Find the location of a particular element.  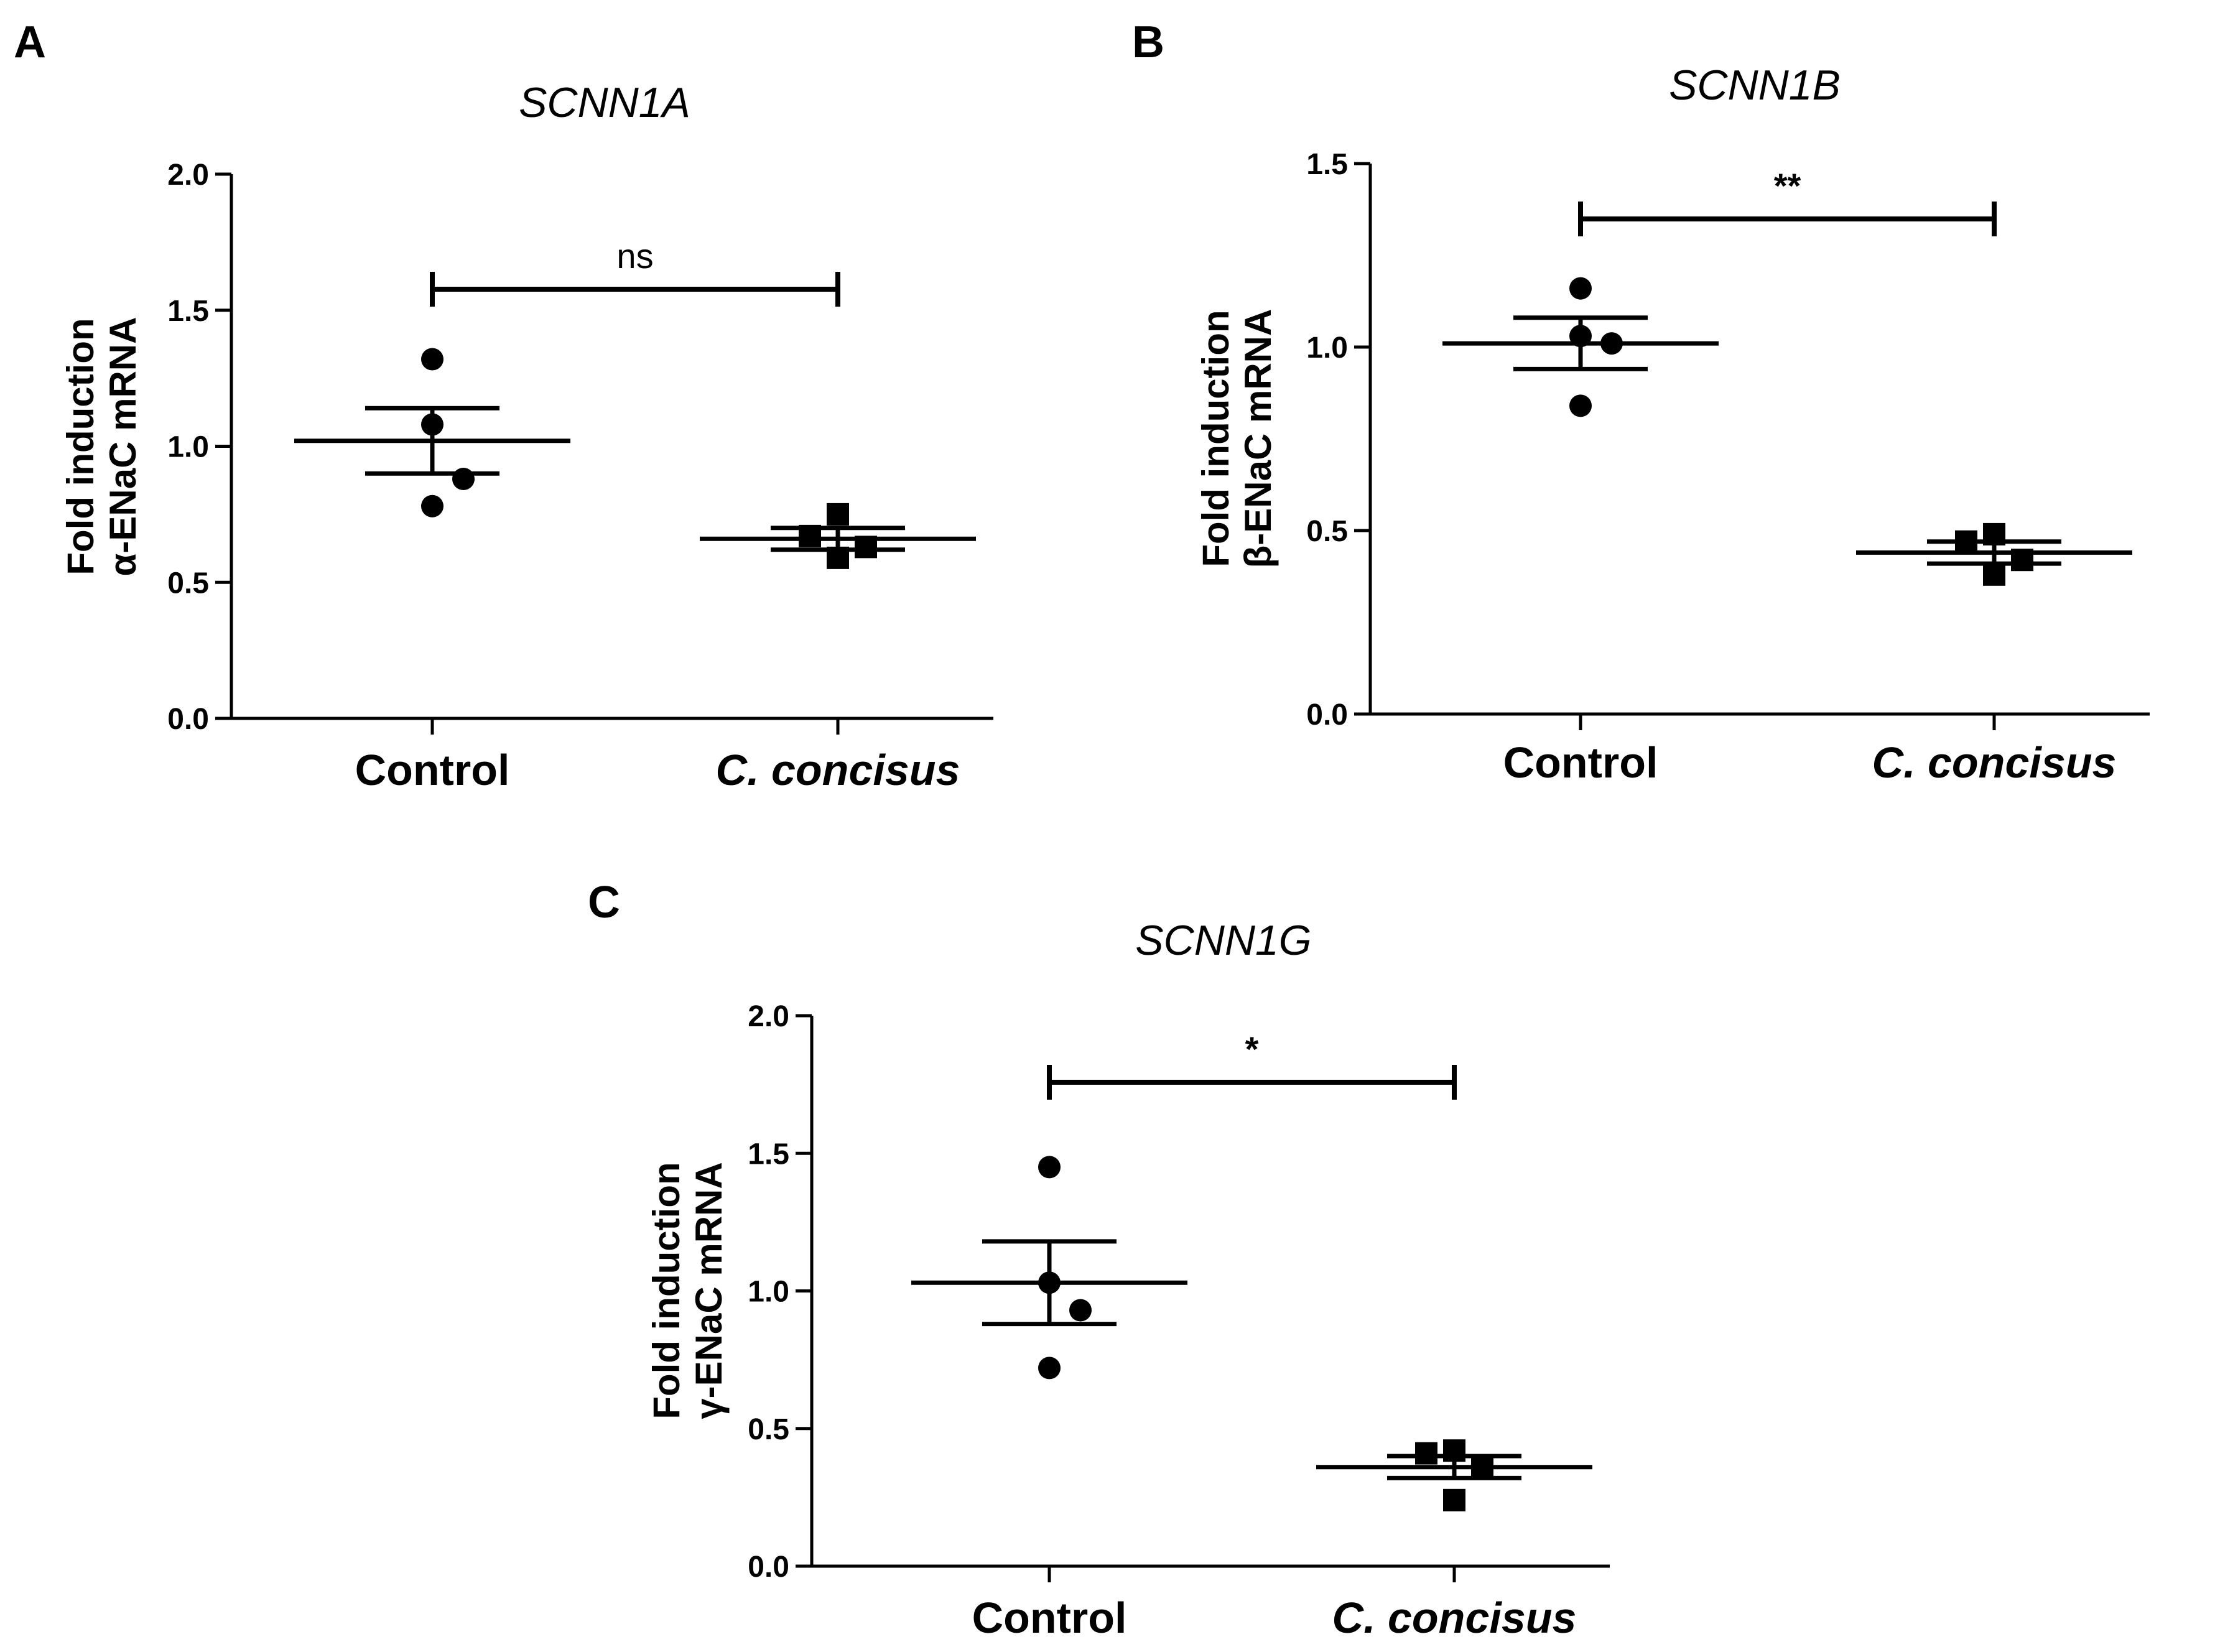

y-axis-label-line: α-ENaC mRNA is located at coordinates (123, 447).